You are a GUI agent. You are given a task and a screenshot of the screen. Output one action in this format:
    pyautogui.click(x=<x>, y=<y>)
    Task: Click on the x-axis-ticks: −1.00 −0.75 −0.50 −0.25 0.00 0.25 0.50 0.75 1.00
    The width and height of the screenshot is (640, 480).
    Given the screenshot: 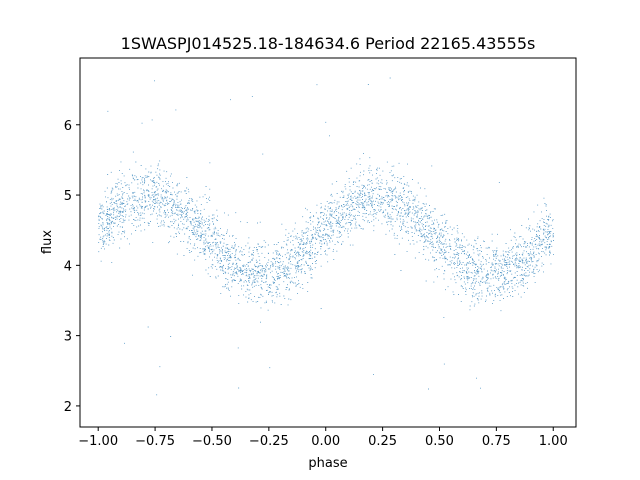 What is the action you would take?
    pyautogui.click(x=323, y=438)
    